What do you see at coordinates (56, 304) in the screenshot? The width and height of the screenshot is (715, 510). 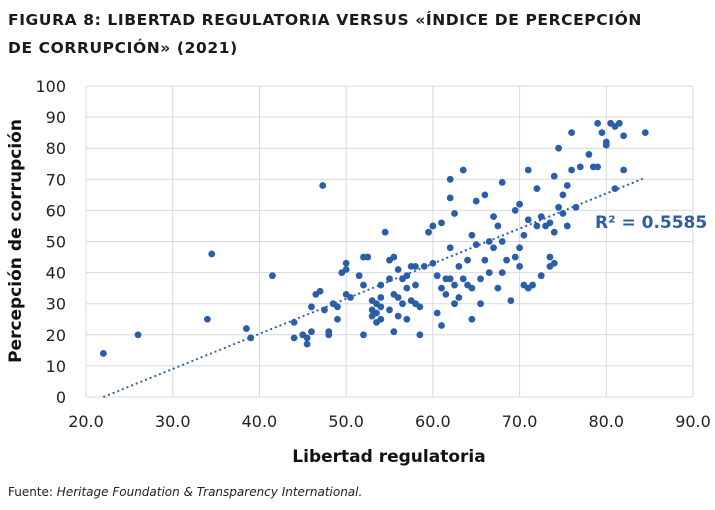 I see `y-tick-label: 30` at bounding box center [56, 304].